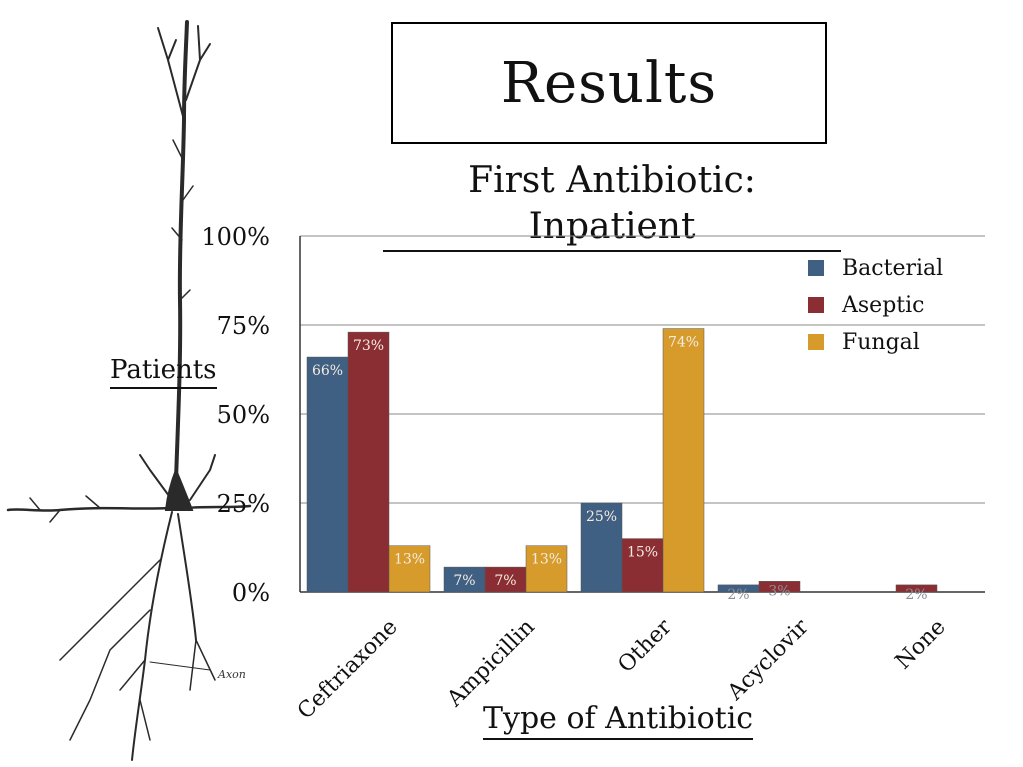 The width and height of the screenshot is (1023, 767). I want to click on y-tick-label: 100%, so click(235, 237).